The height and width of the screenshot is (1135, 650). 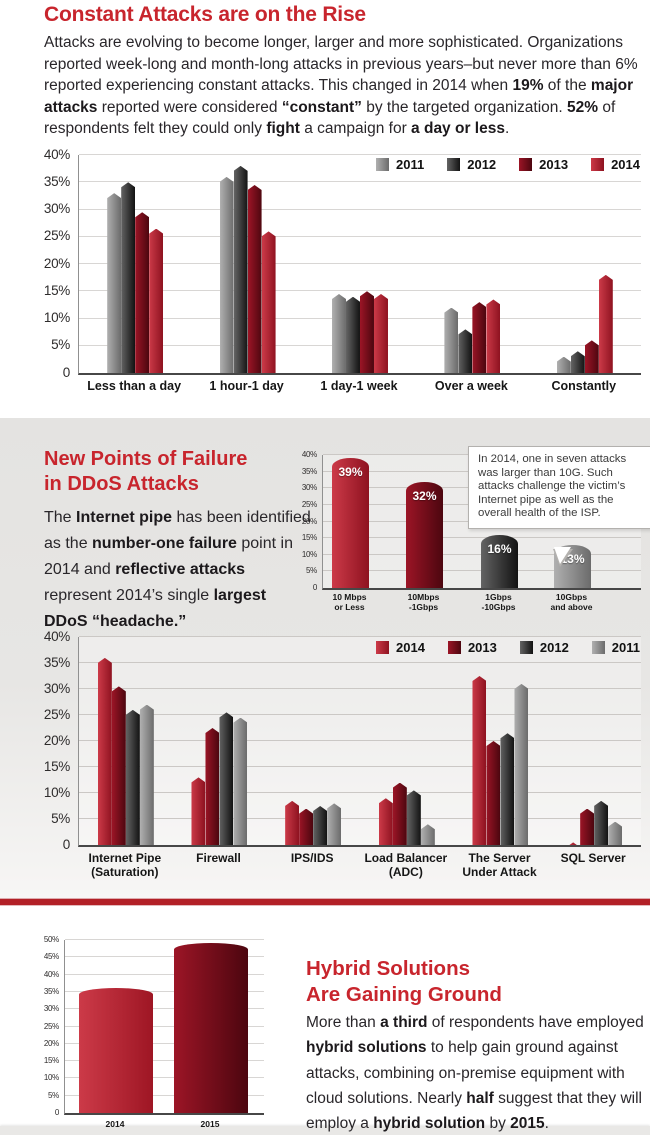 What do you see at coordinates (180, 569) in the screenshot?
I see `text-segment: reflective attacks` at bounding box center [180, 569].